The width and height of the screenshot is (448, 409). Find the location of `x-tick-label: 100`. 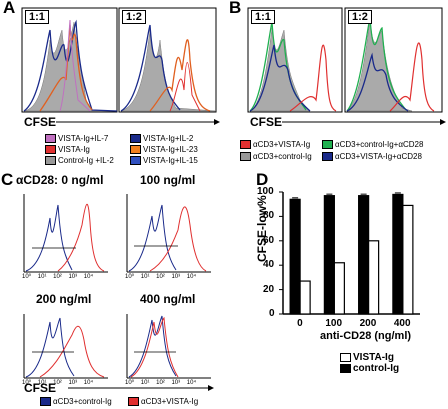

x-tick-label: 100 is located at coordinates (334, 323).